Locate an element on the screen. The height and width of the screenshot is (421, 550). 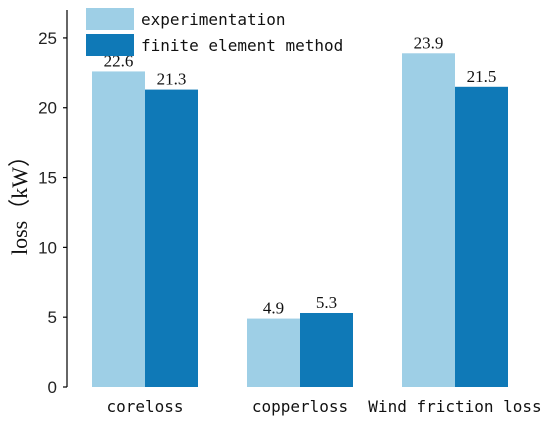
y-tick-label: 20 is located at coordinates (47, 108).